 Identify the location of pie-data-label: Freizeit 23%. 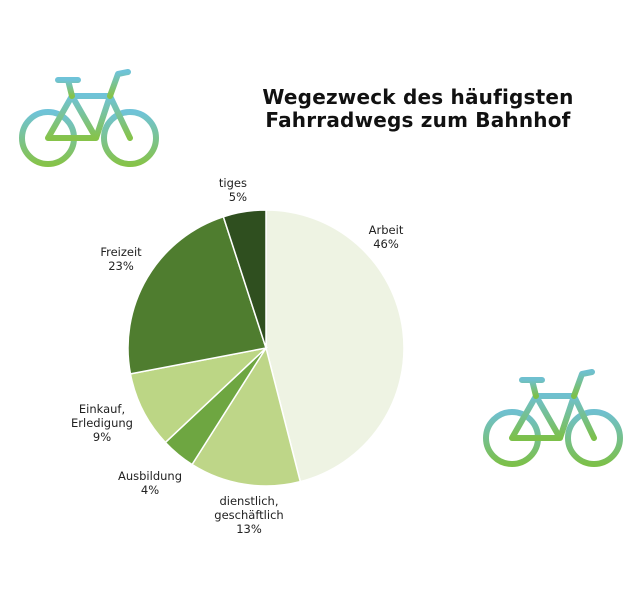
(121, 259).